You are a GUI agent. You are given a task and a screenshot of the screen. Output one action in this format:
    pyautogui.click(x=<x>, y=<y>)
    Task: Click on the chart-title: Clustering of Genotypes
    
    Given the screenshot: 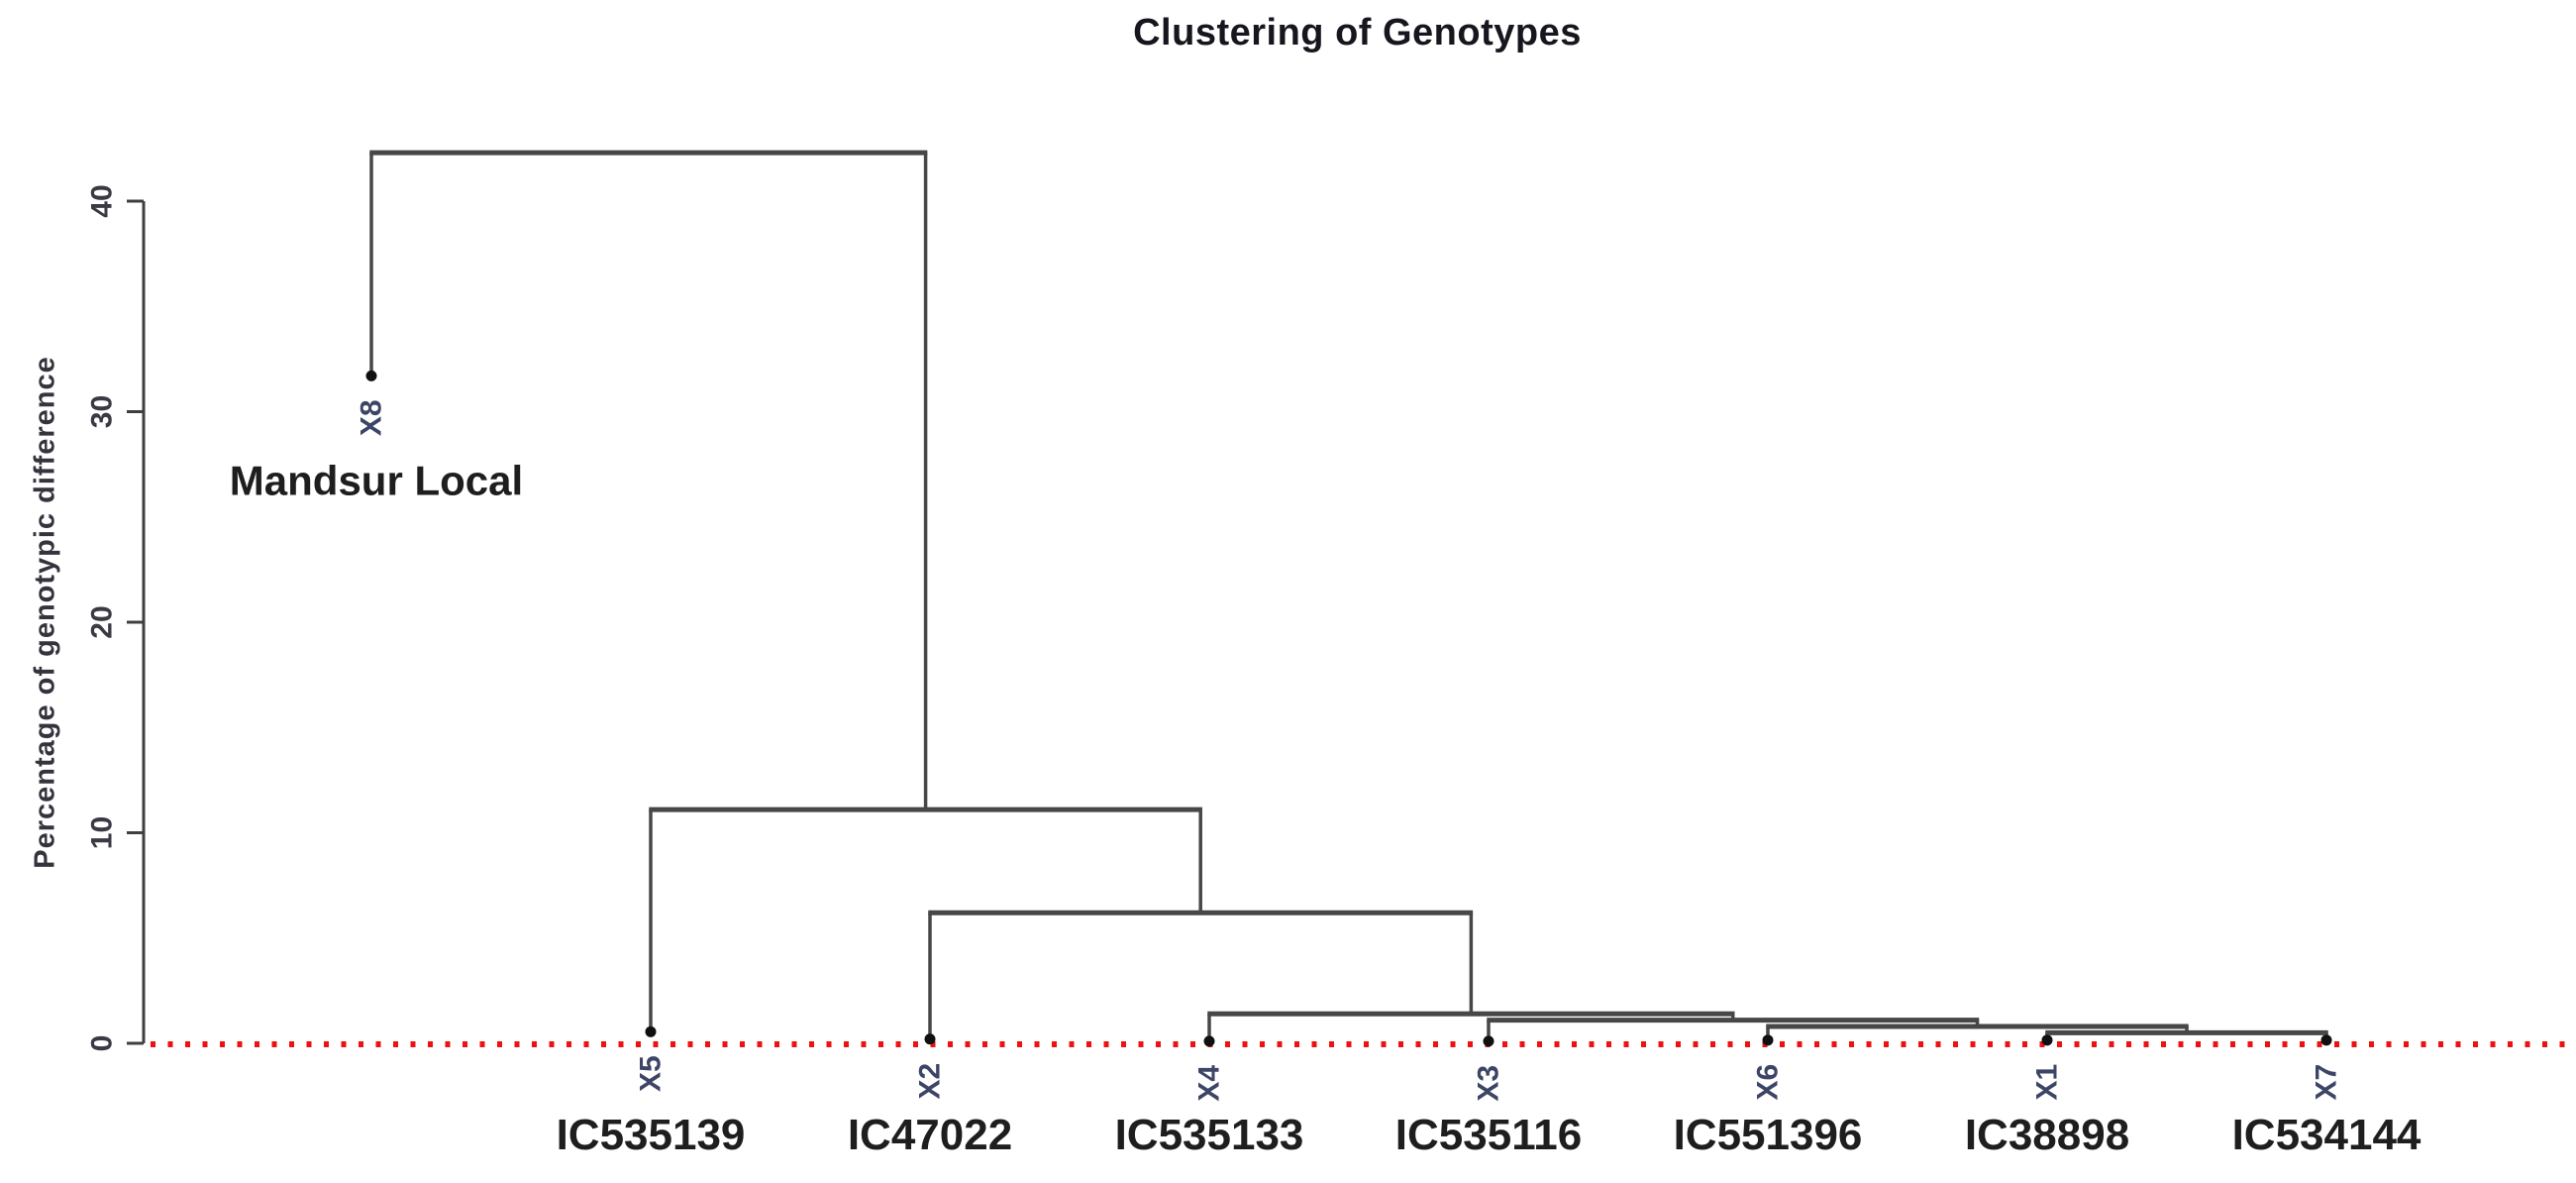 What is the action you would take?
    pyautogui.click(x=1357, y=33)
    